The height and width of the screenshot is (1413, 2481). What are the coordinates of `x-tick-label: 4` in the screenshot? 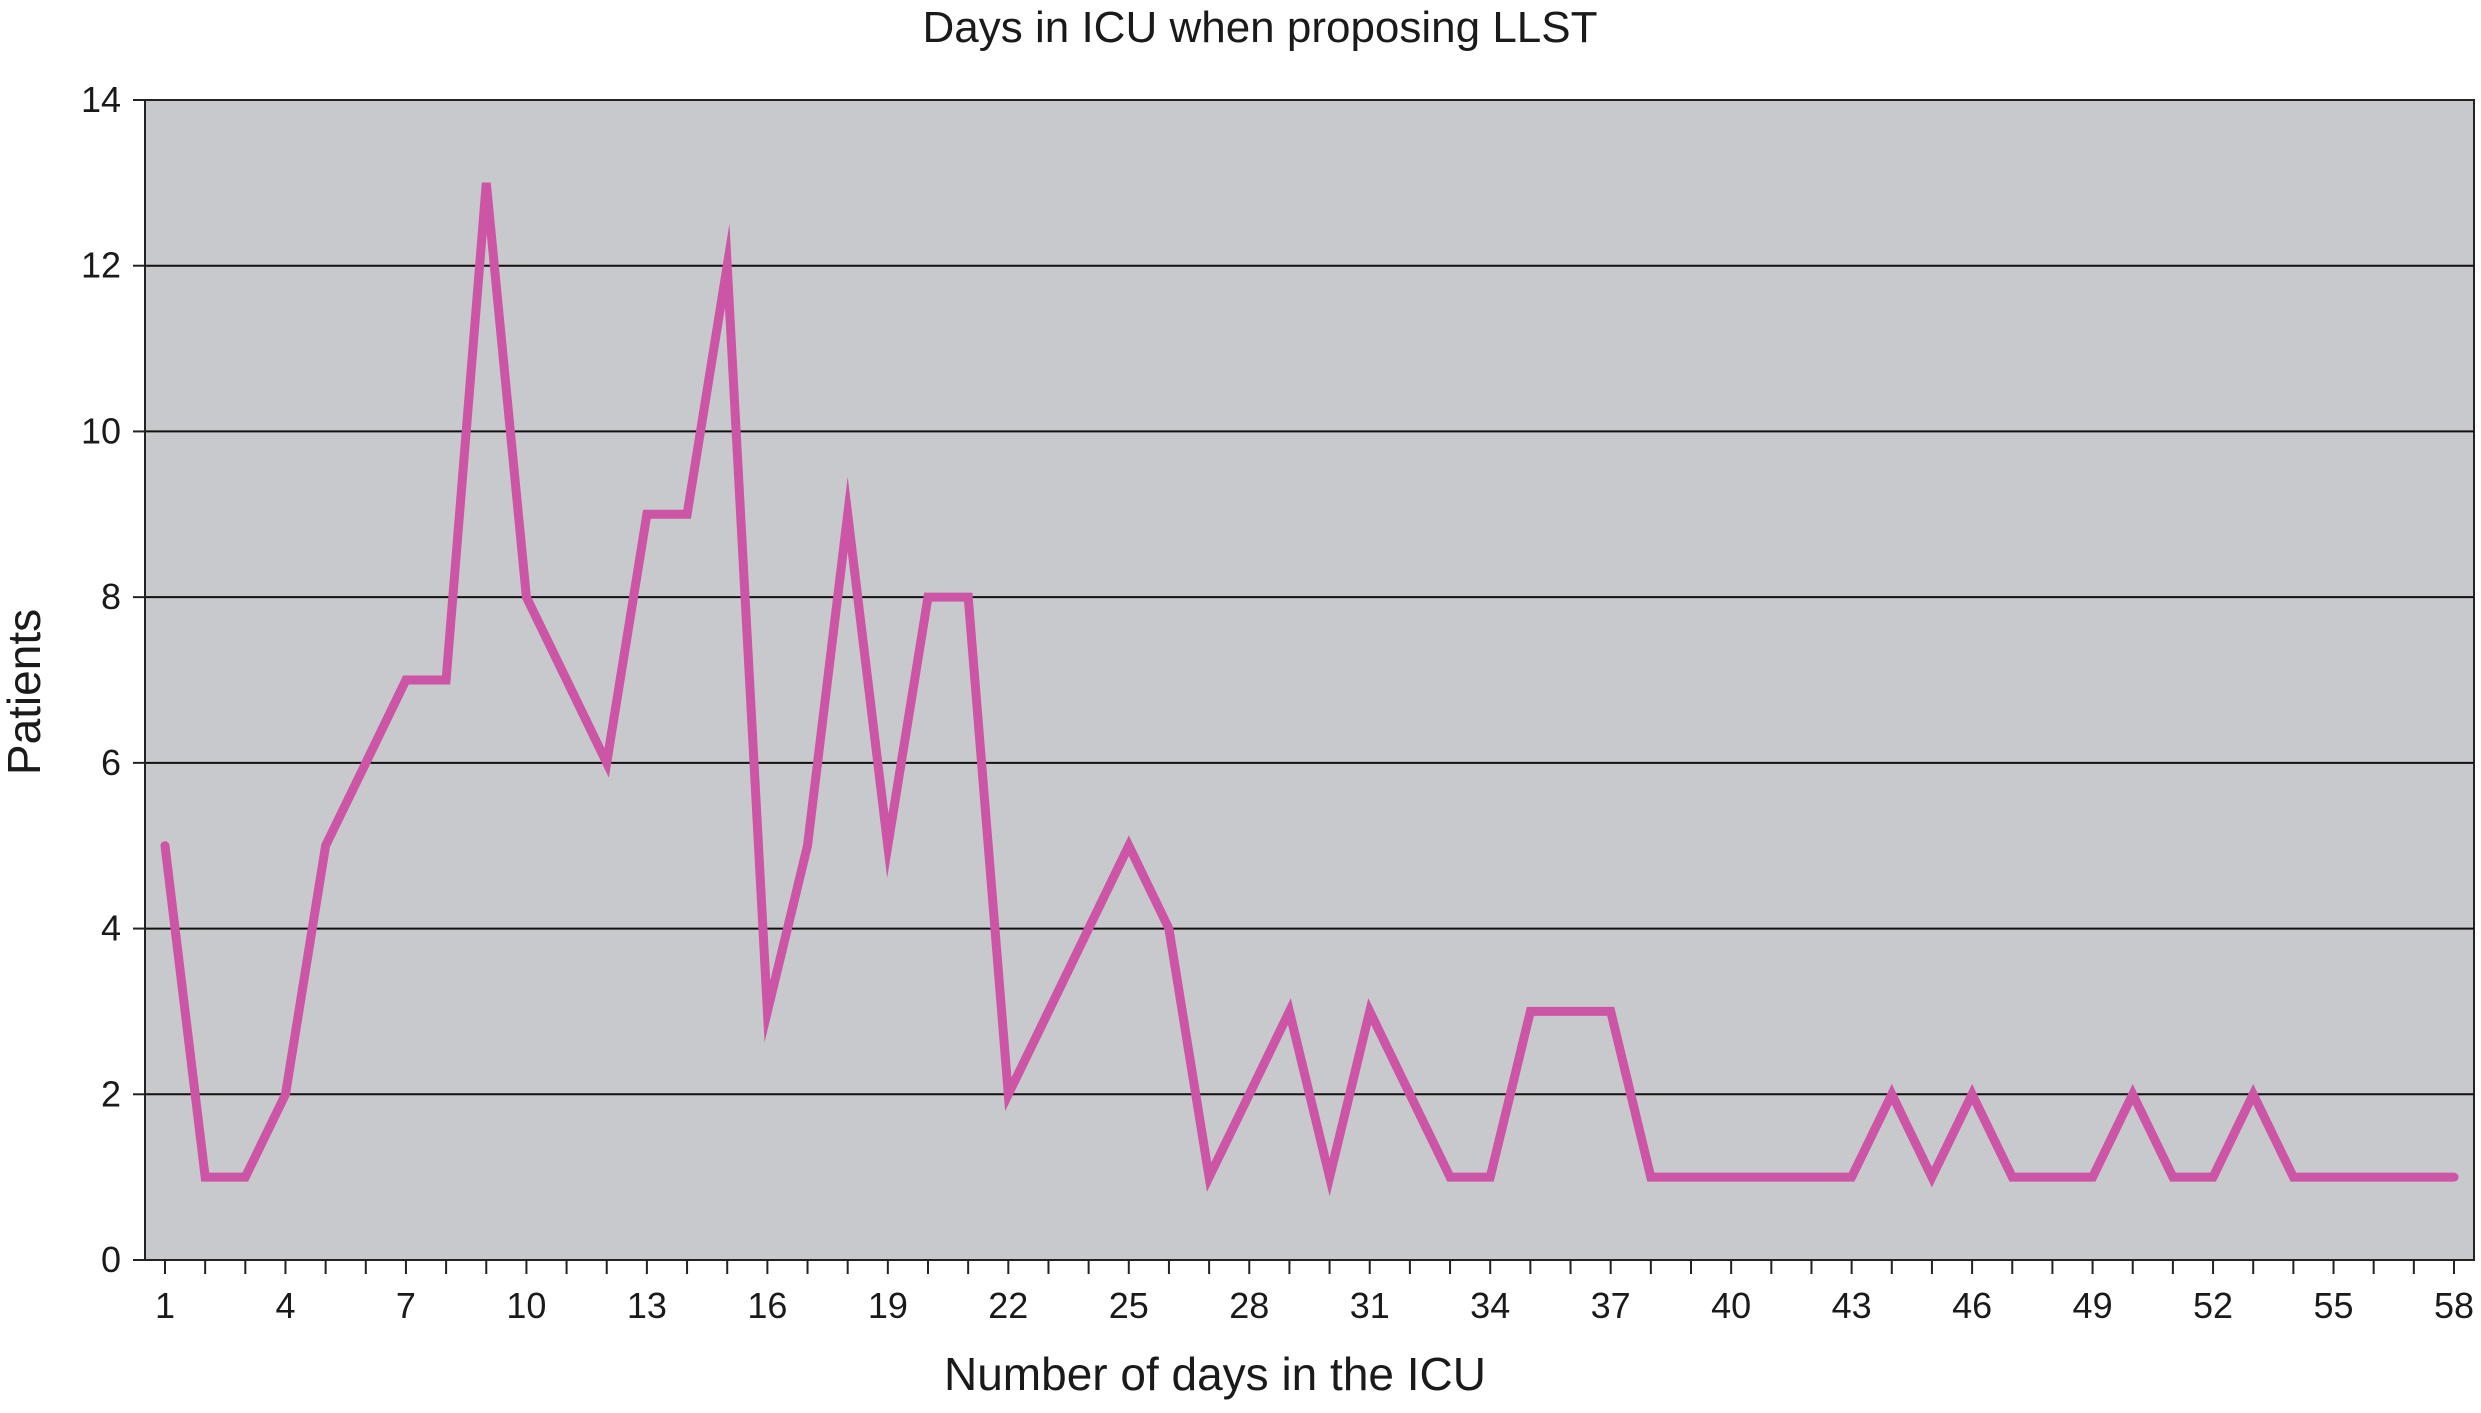 It's located at (285, 1305).